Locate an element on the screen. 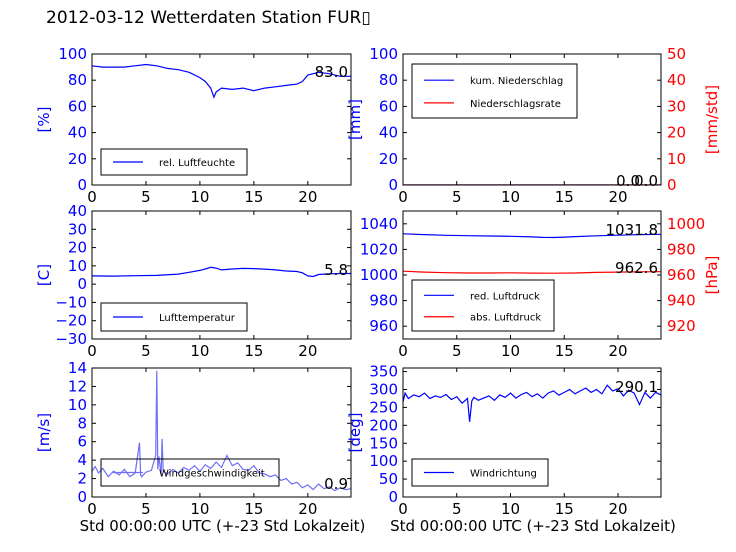 Image resolution: width=736 pixels, height=552 pixels. x-tick-label-winddirection-4: 20 is located at coordinates (617, 509).